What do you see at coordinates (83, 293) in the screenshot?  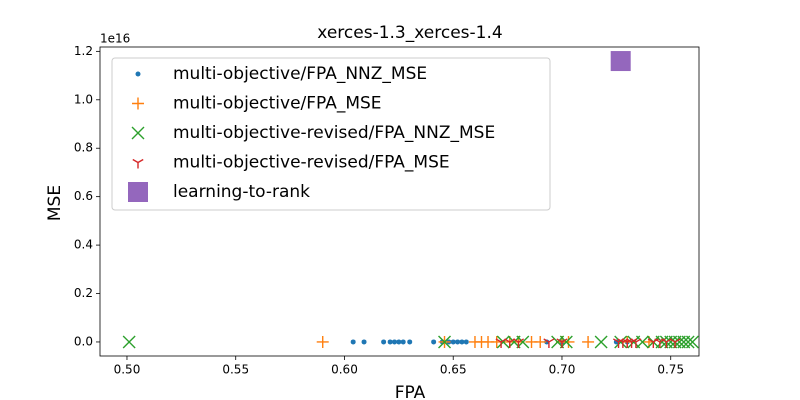 I see `y-tick-label: 0.2` at bounding box center [83, 293].